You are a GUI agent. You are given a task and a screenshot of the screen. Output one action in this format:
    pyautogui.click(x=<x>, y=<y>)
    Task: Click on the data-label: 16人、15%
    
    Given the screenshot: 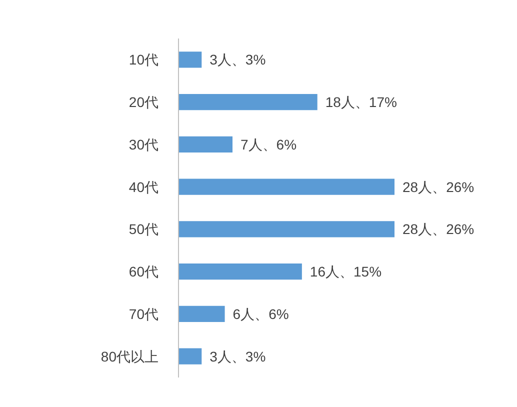 What is the action you would take?
    pyautogui.click(x=346, y=272)
    